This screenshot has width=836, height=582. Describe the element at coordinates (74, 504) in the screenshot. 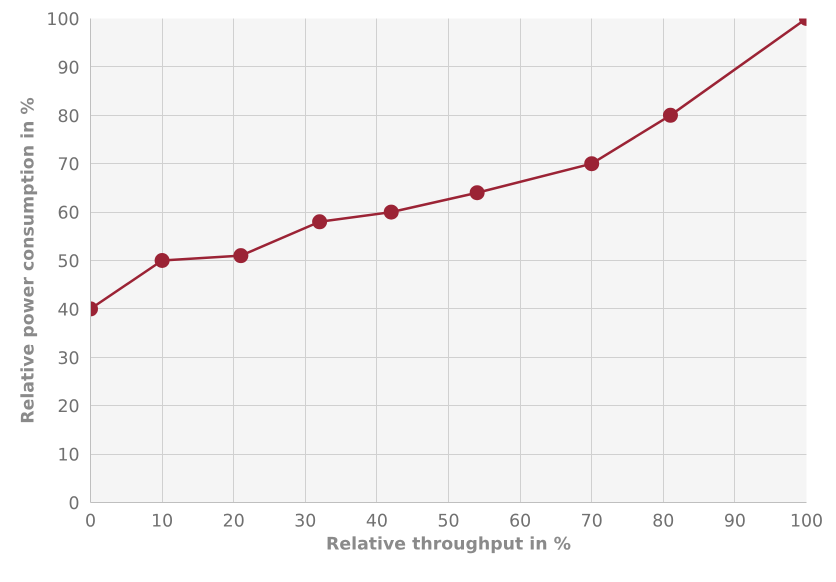

I see `y-tick-label: 0` at that location.